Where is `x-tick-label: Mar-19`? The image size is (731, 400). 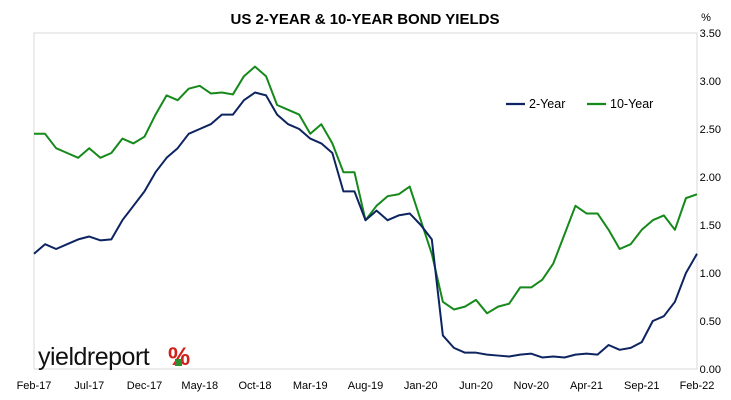
x-tick-label: Mar-19 is located at coordinates (310, 386).